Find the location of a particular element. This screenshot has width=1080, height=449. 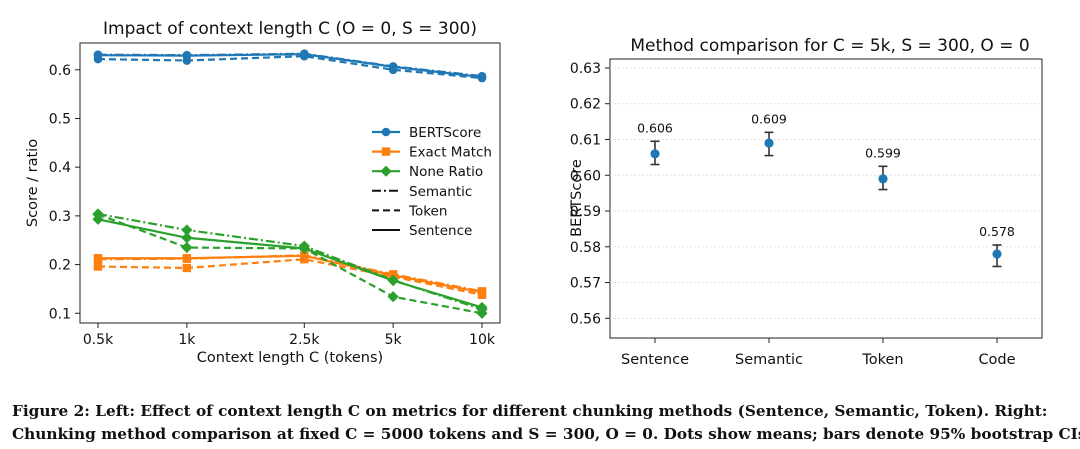

legend-label: Exact Match is located at coordinates (450, 153).